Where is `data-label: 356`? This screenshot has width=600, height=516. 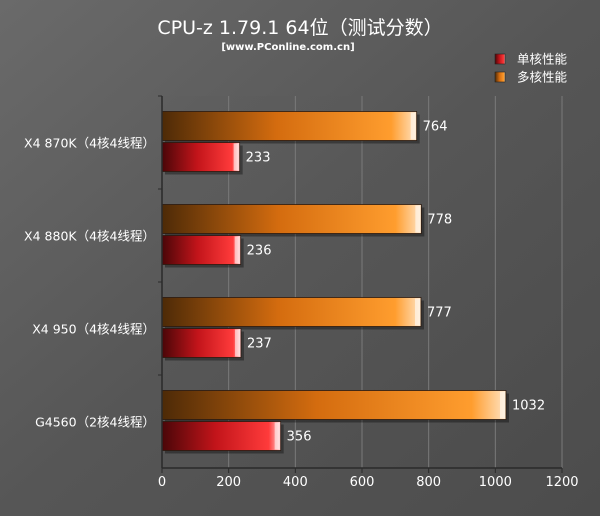 data-label: 356 is located at coordinates (299, 437).